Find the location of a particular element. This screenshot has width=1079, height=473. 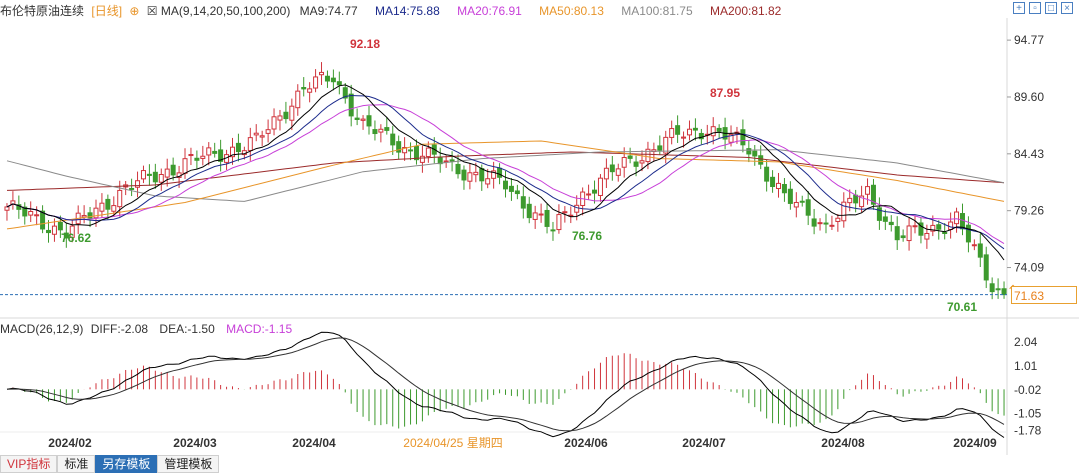

price-tick-label: 89.60 is located at coordinates (1029, 97).